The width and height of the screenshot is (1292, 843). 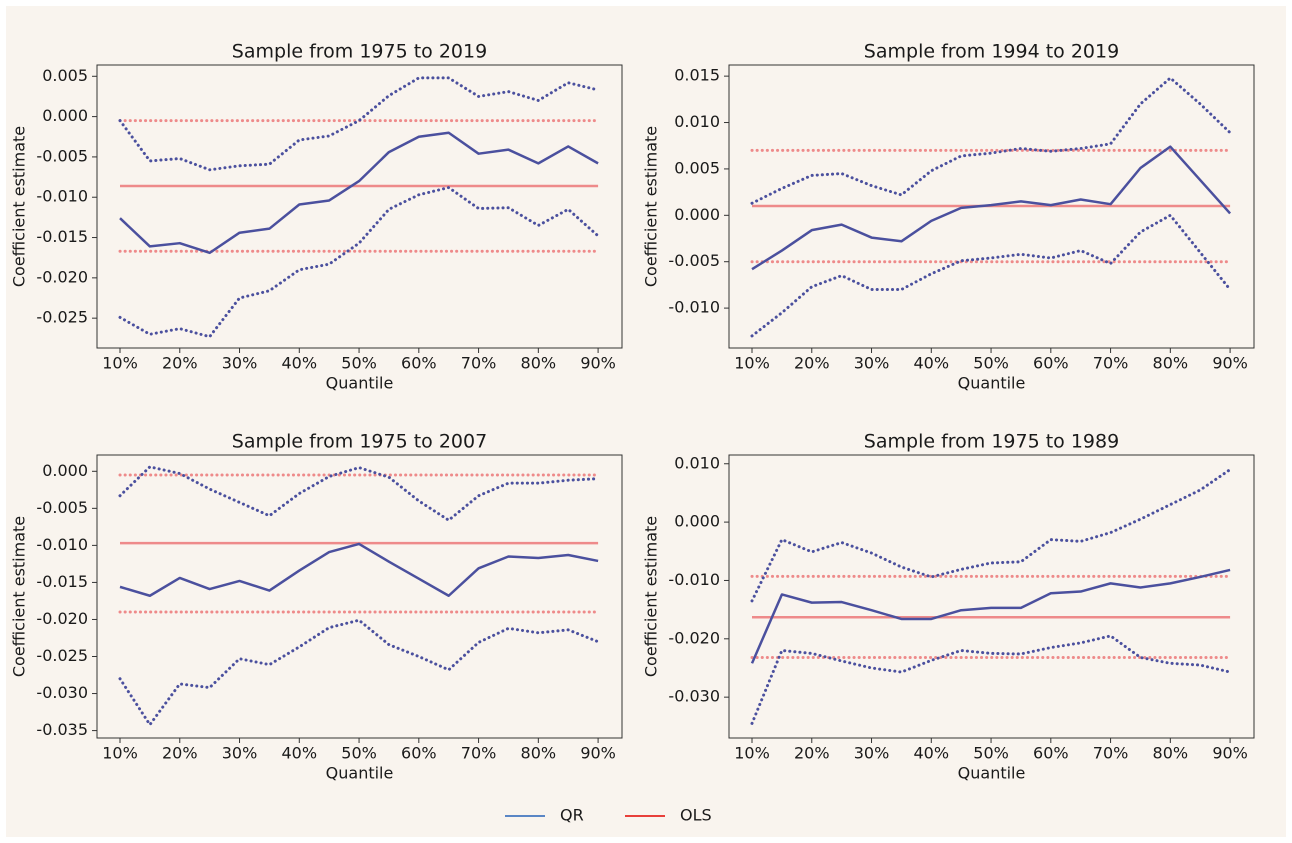 I want to click on chart-title: Sample from 1975 to 2007, so click(x=359, y=442).